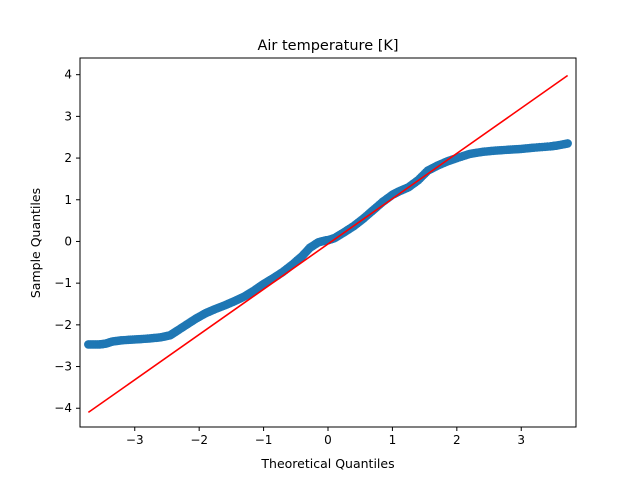 This screenshot has width=640, height=485. What do you see at coordinates (68, 116) in the screenshot?
I see `y-tick-label: 3` at bounding box center [68, 116].